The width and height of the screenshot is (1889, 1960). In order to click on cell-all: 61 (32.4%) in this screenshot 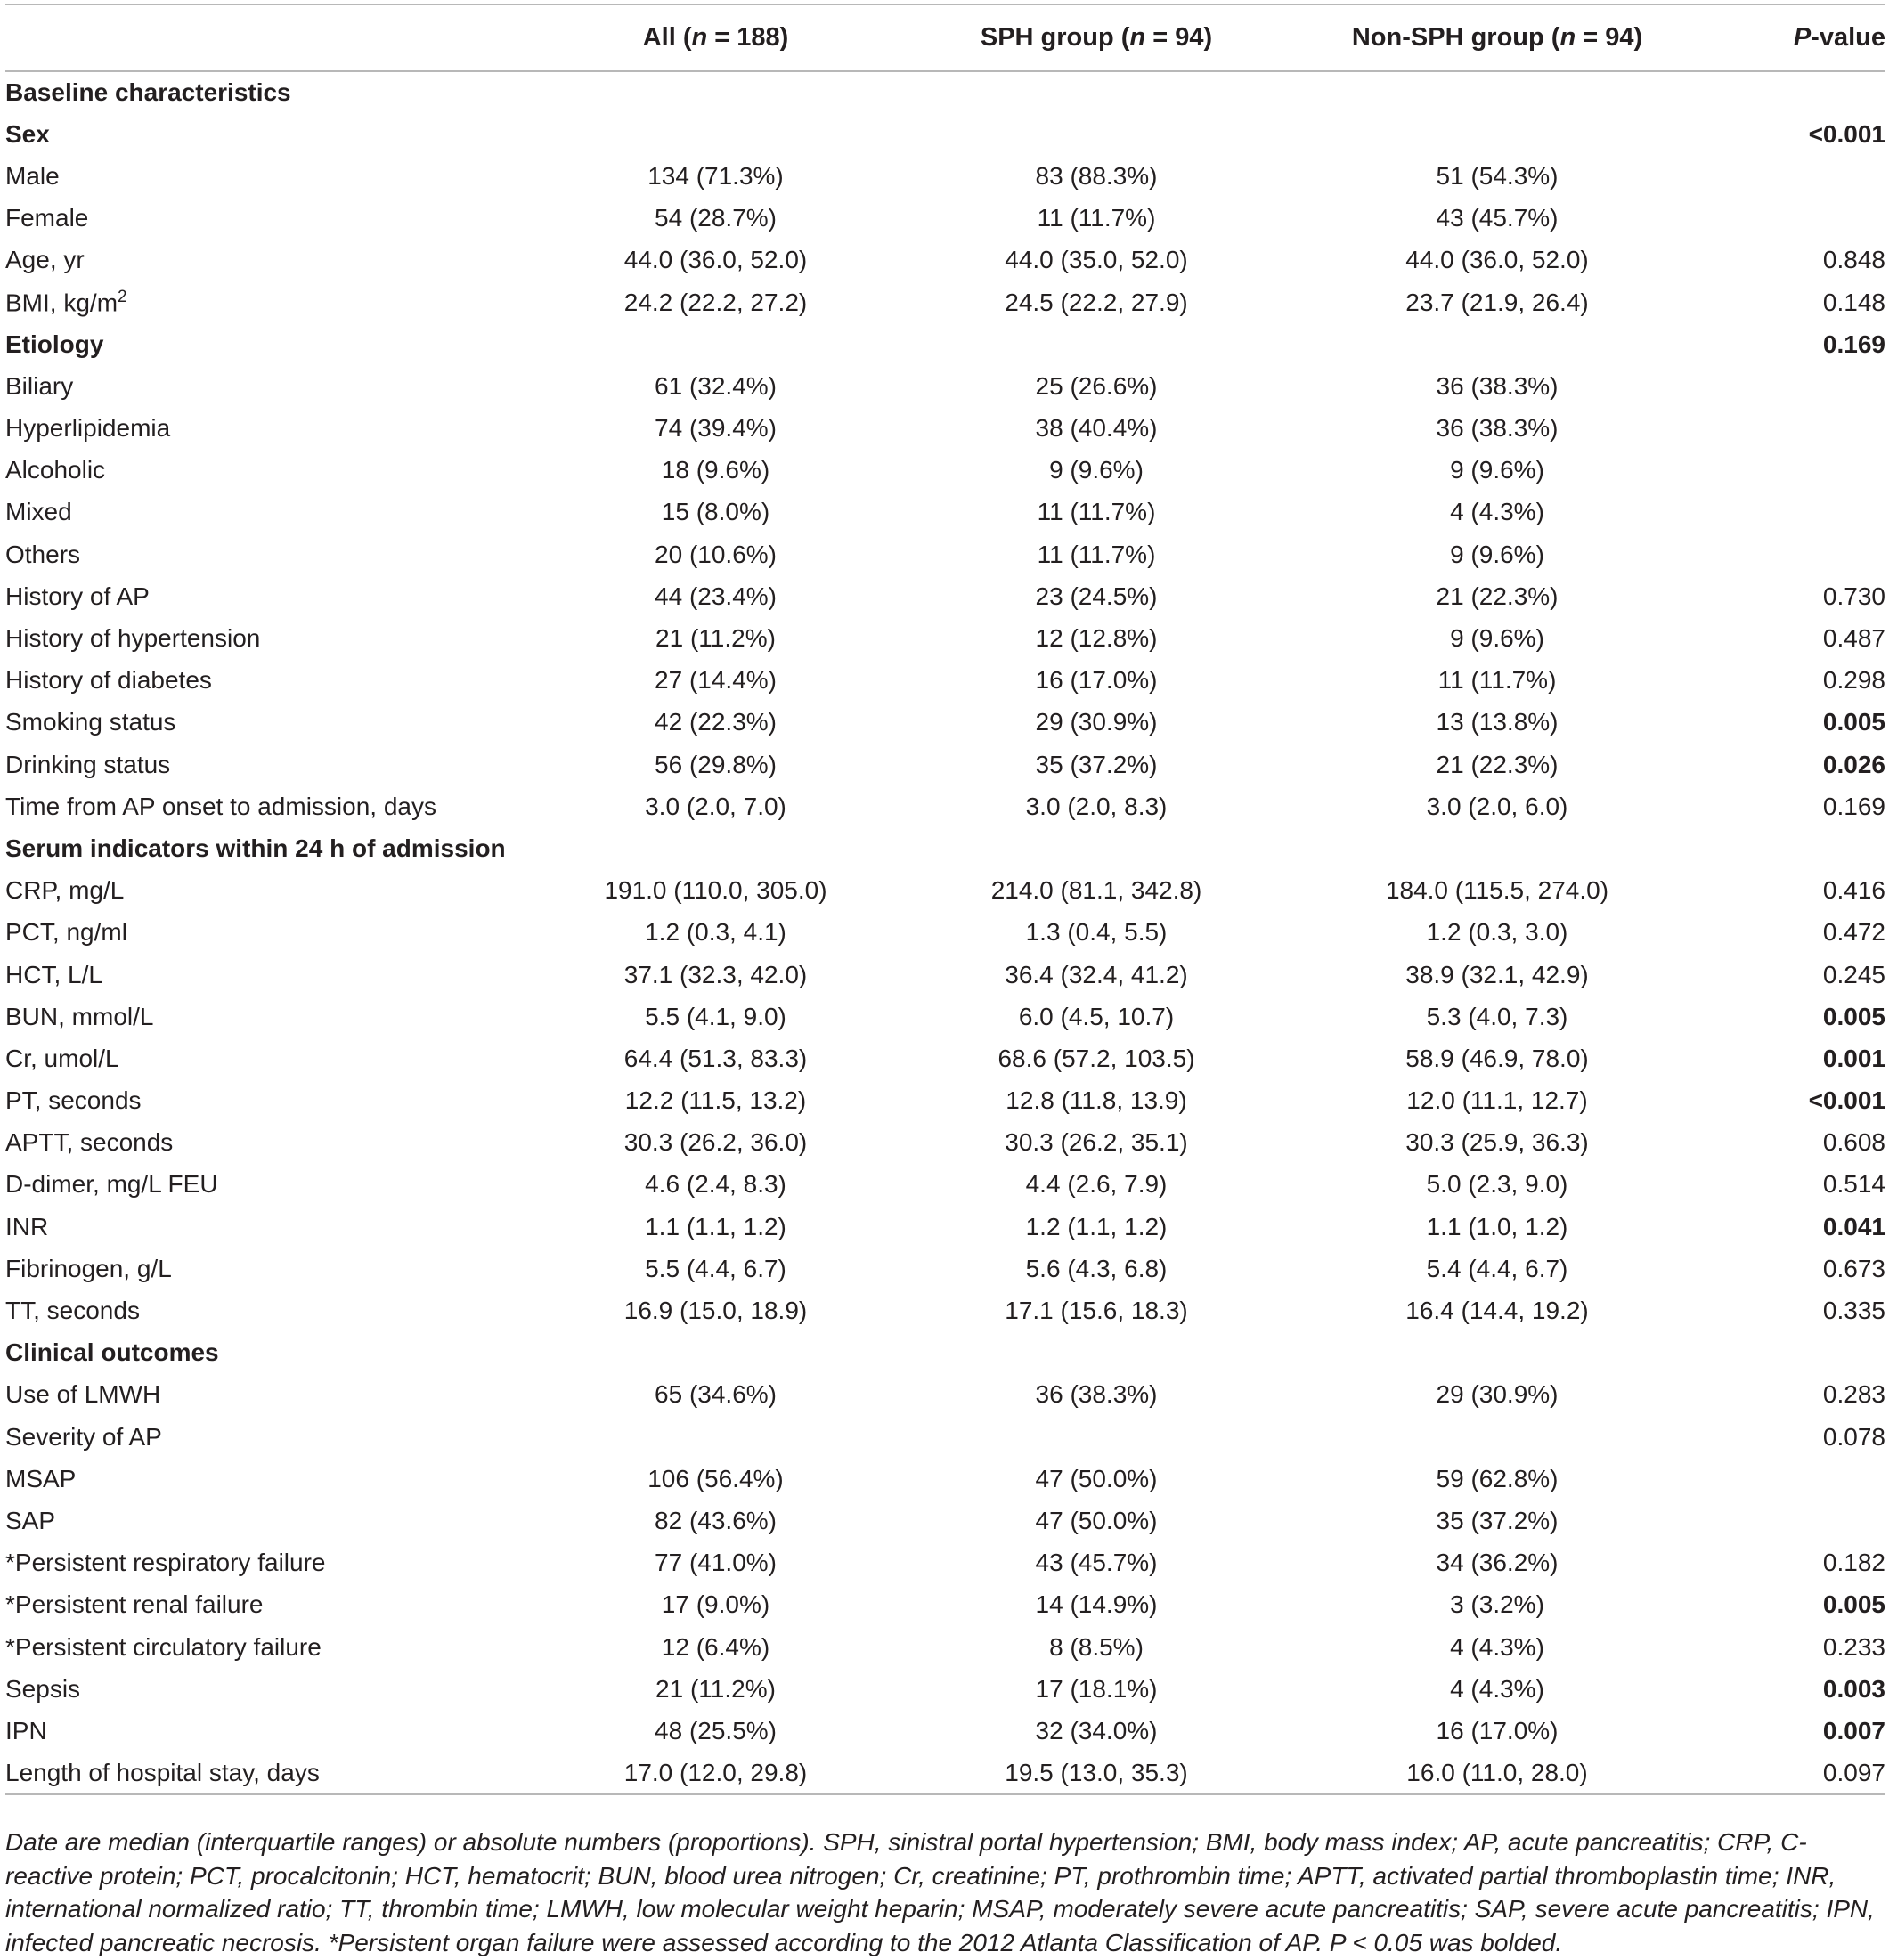, I will do `click(716, 385)`.